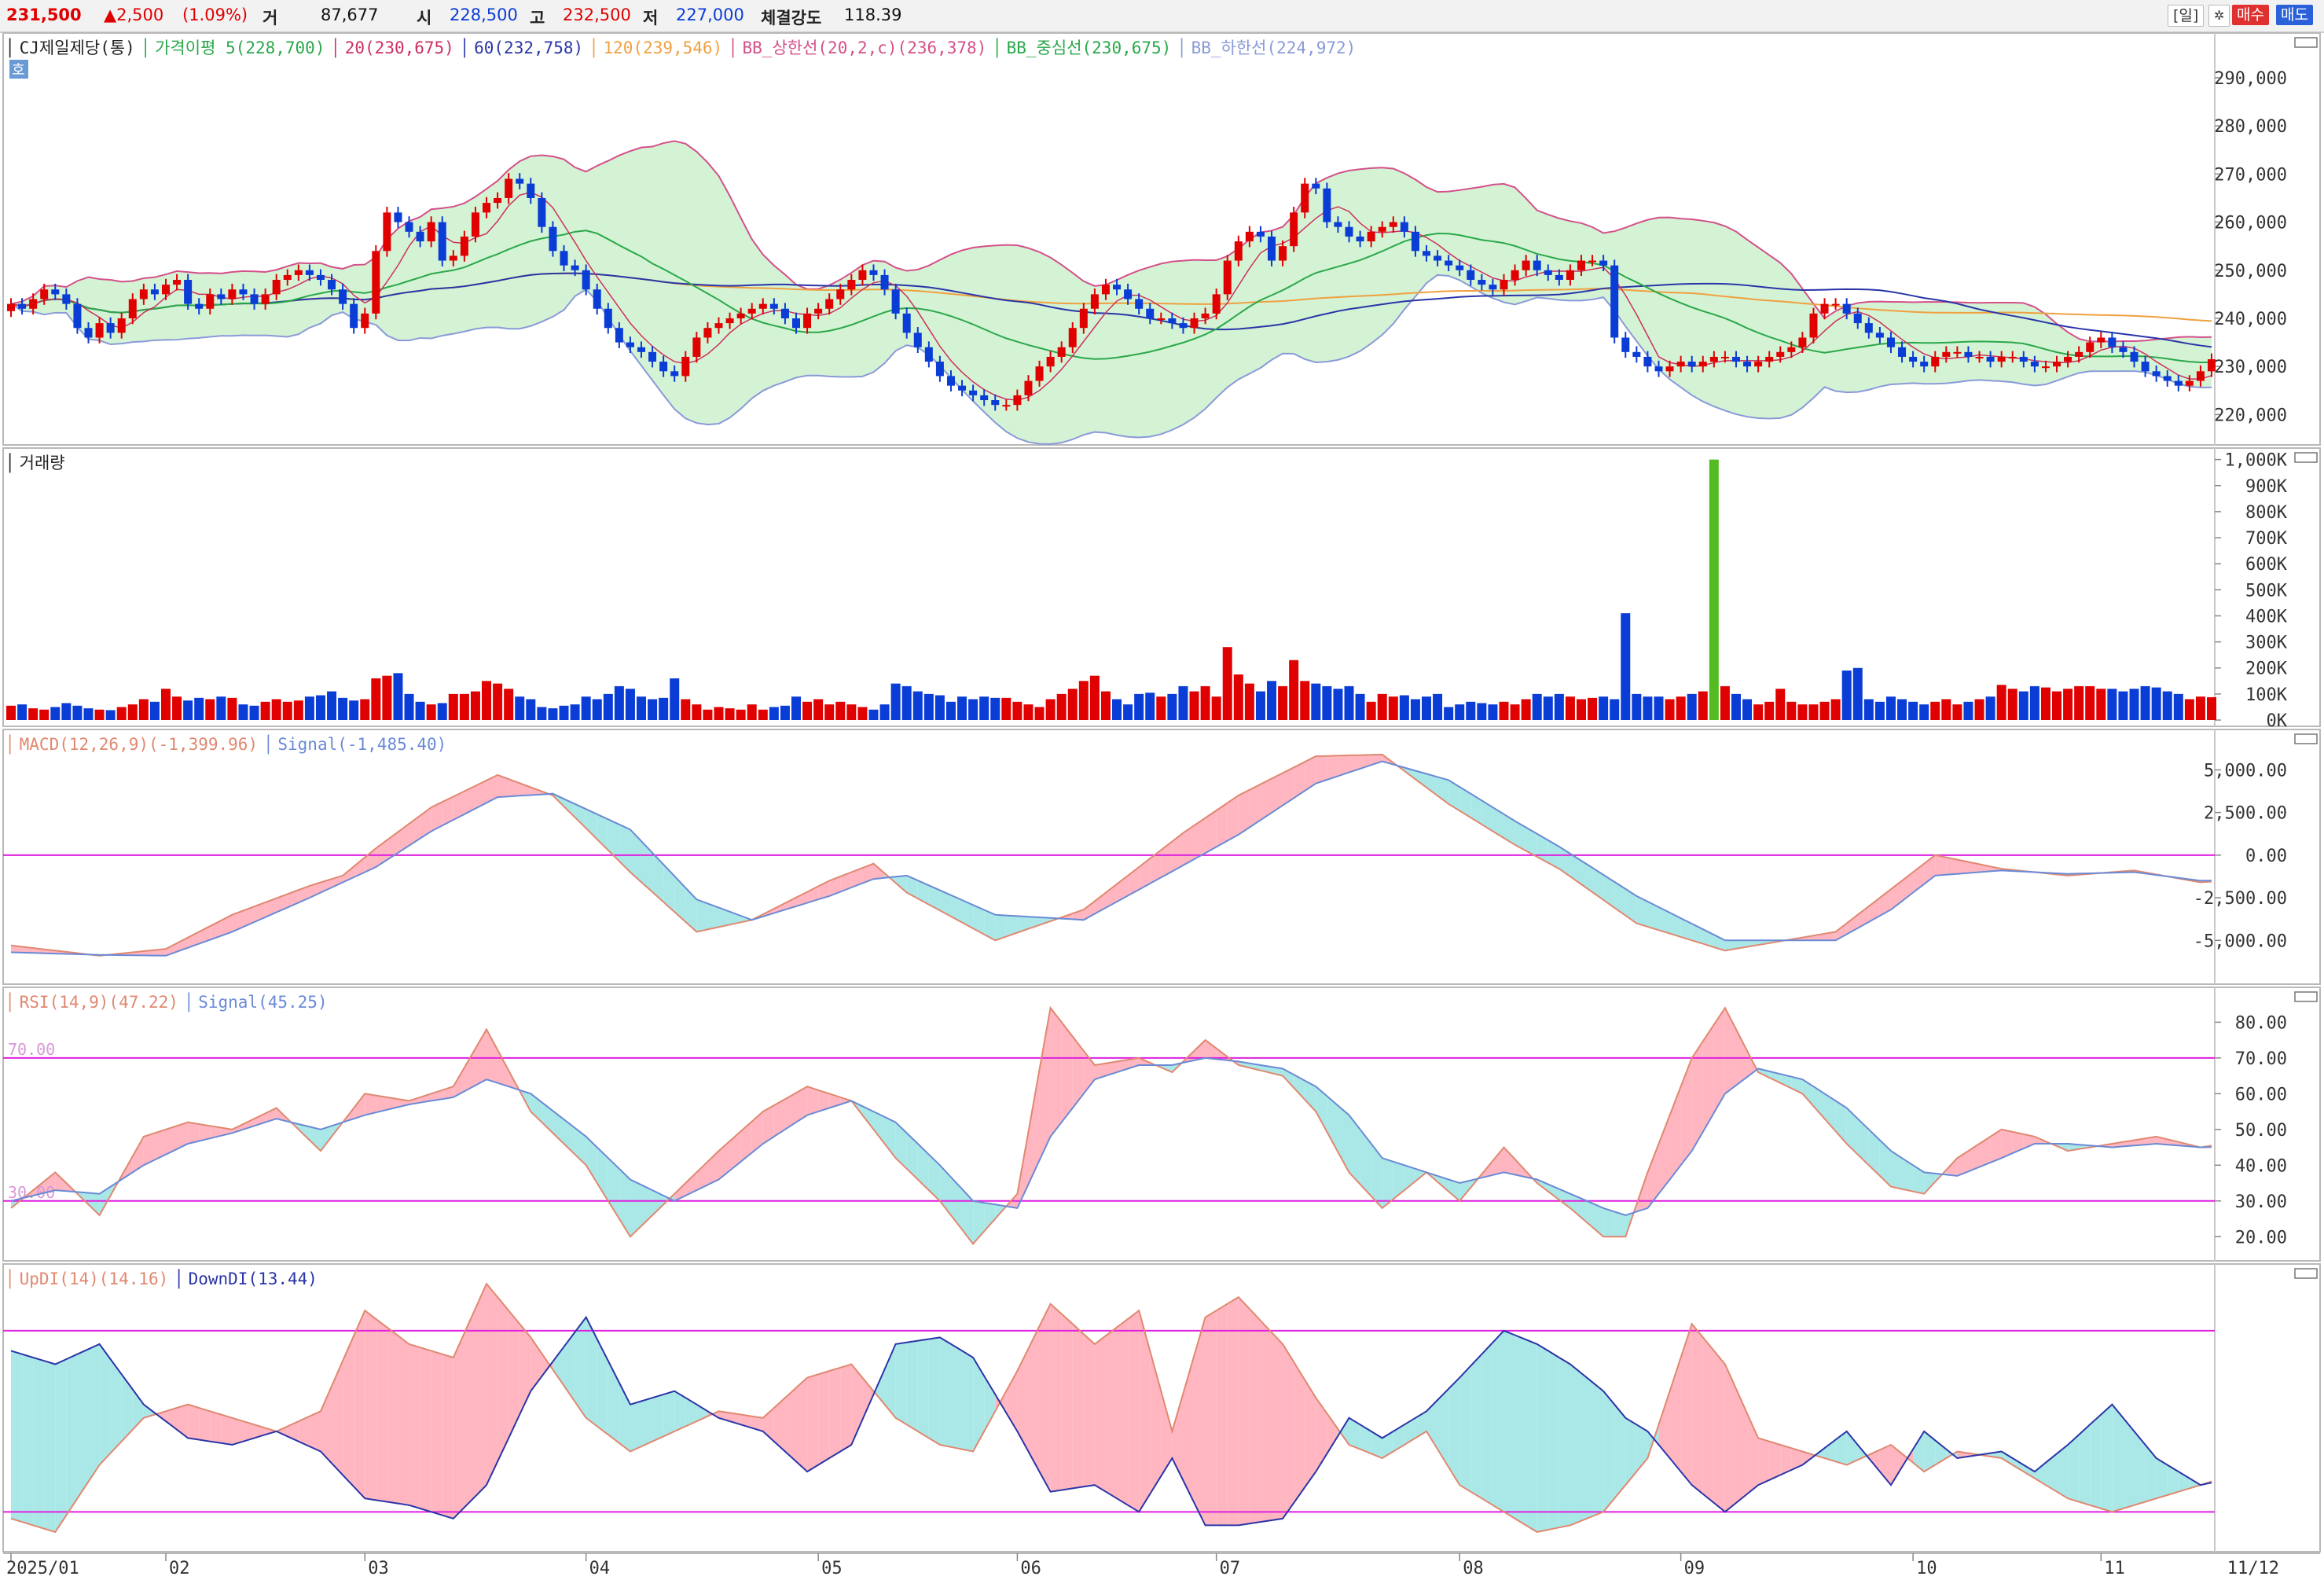 The width and height of the screenshot is (2324, 1580). What do you see at coordinates (1694, 1568) in the screenshot?
I see `x-tick-label: 09` at bounding box center [1694, 1568].